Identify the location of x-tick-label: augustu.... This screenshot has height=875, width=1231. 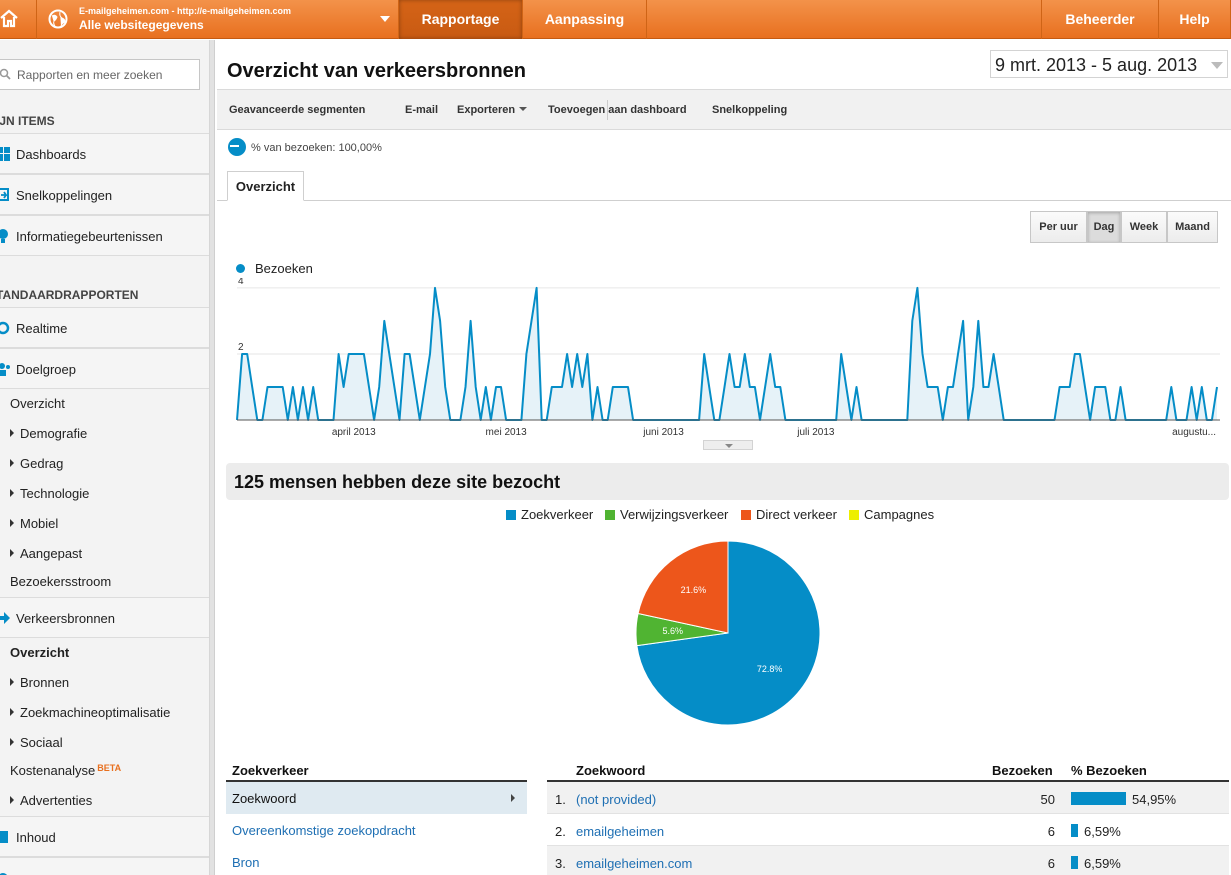
(1194, 432).